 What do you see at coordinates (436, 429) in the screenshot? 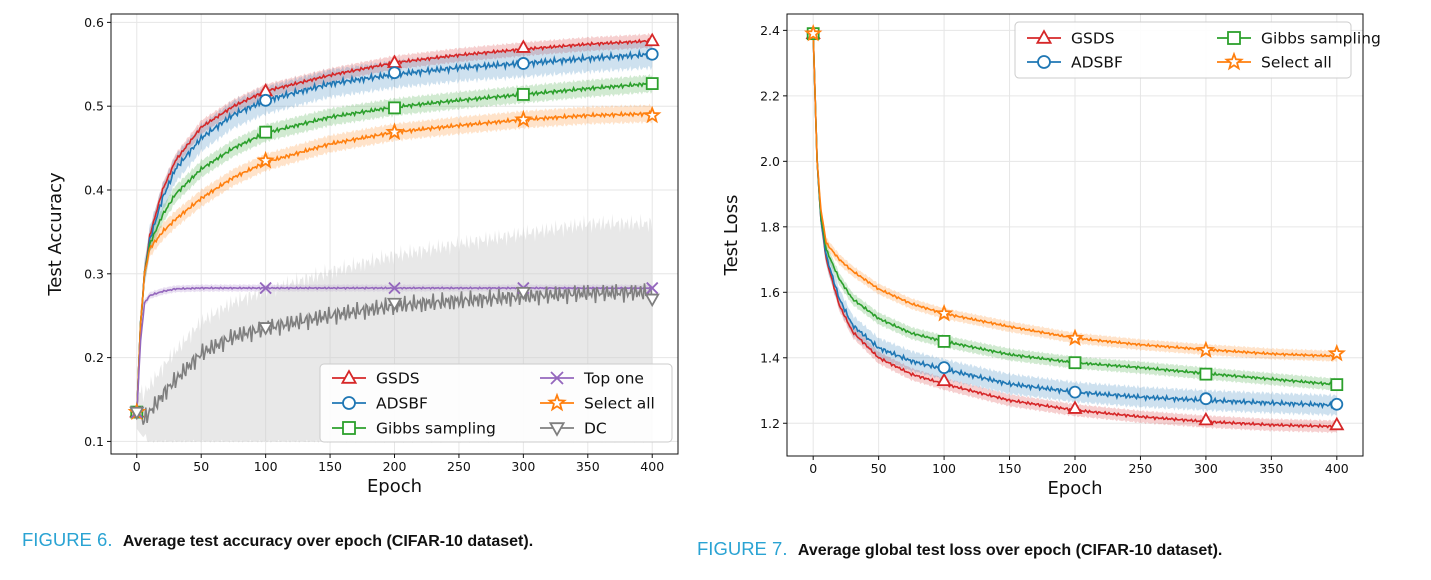
I see `legend-label: Gibbs sampling` at bounding box center [436, 429].